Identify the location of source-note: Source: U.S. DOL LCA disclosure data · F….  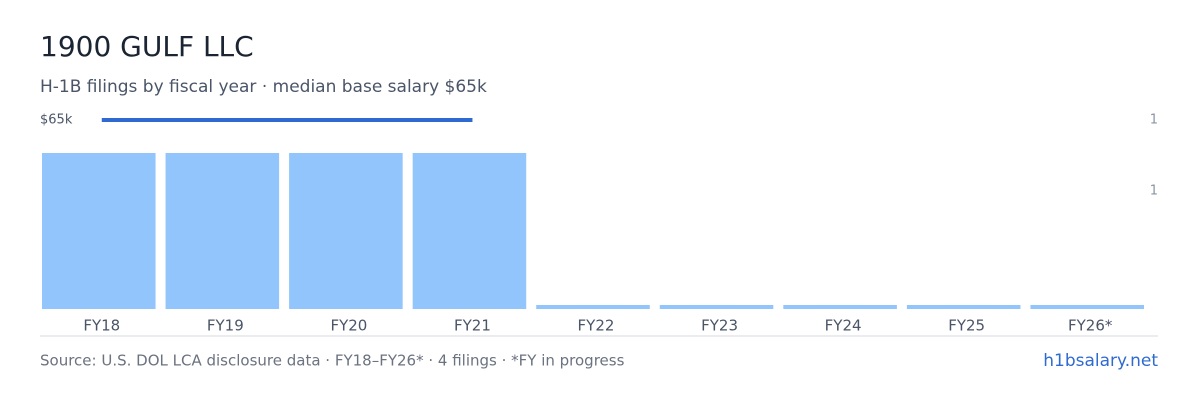
(332, 361).